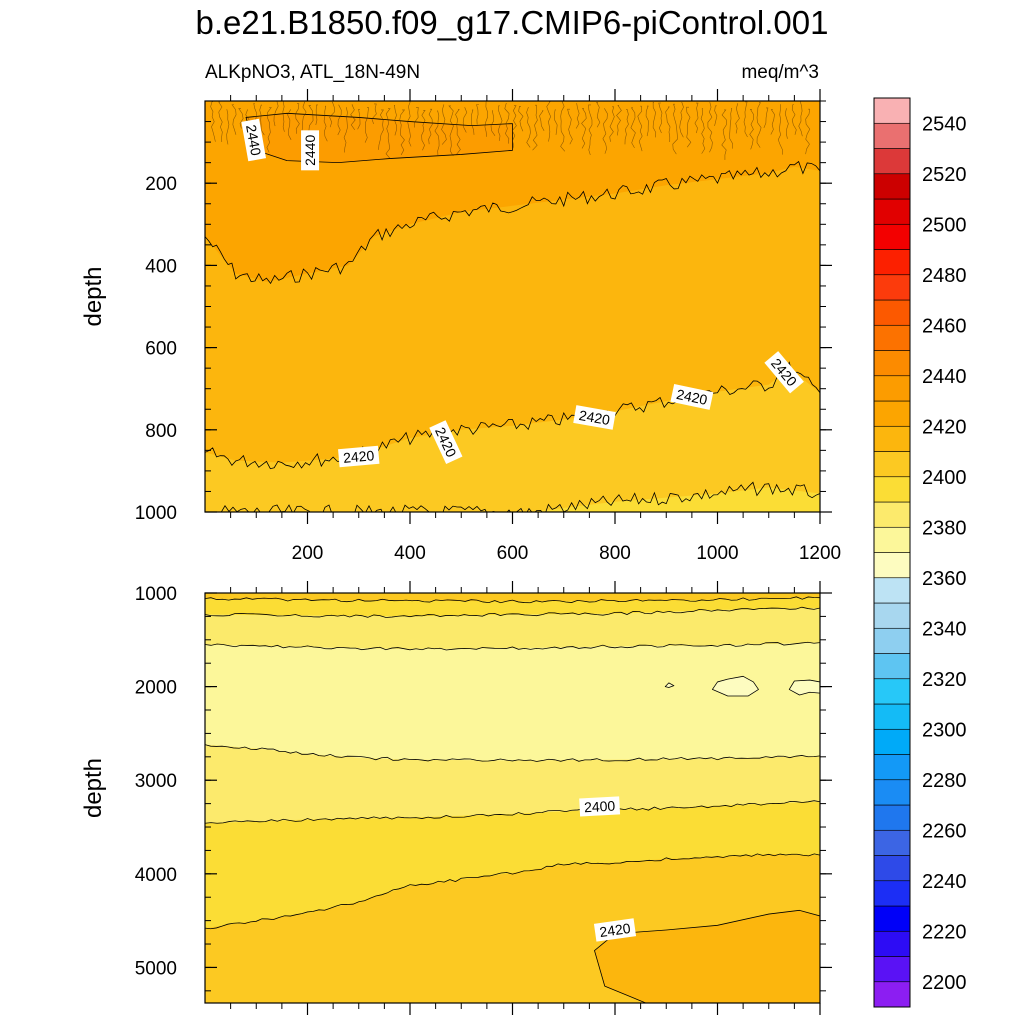 The height and width of the screenshot is (1024, 1024). I want to click on contour-label-text: 2440, so click(310, 150).